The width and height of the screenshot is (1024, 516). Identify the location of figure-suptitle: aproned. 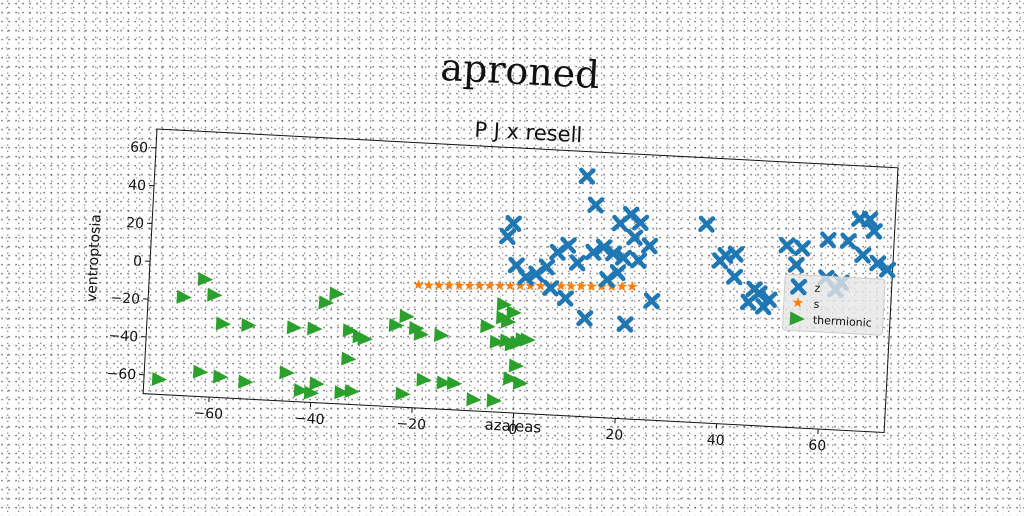
(519, 71).